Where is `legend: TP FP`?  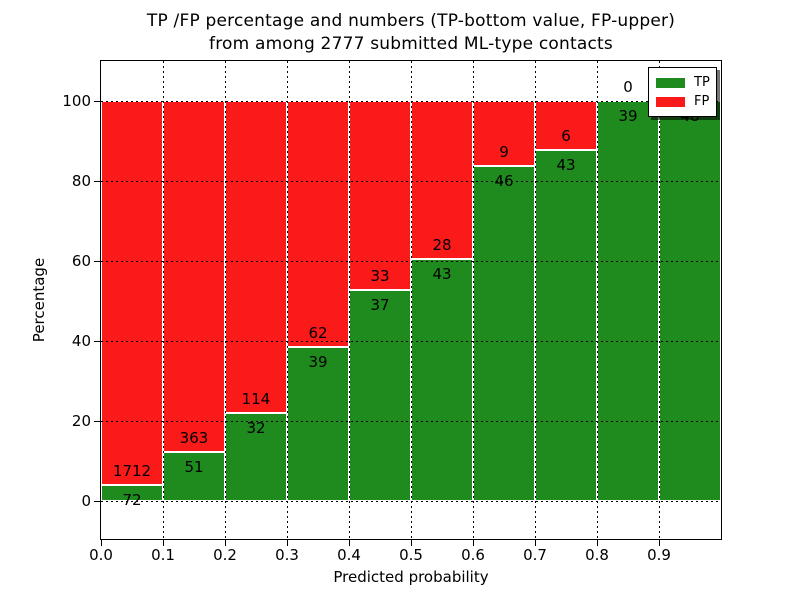
legend: TP FP is located at coordinates (682, 92).